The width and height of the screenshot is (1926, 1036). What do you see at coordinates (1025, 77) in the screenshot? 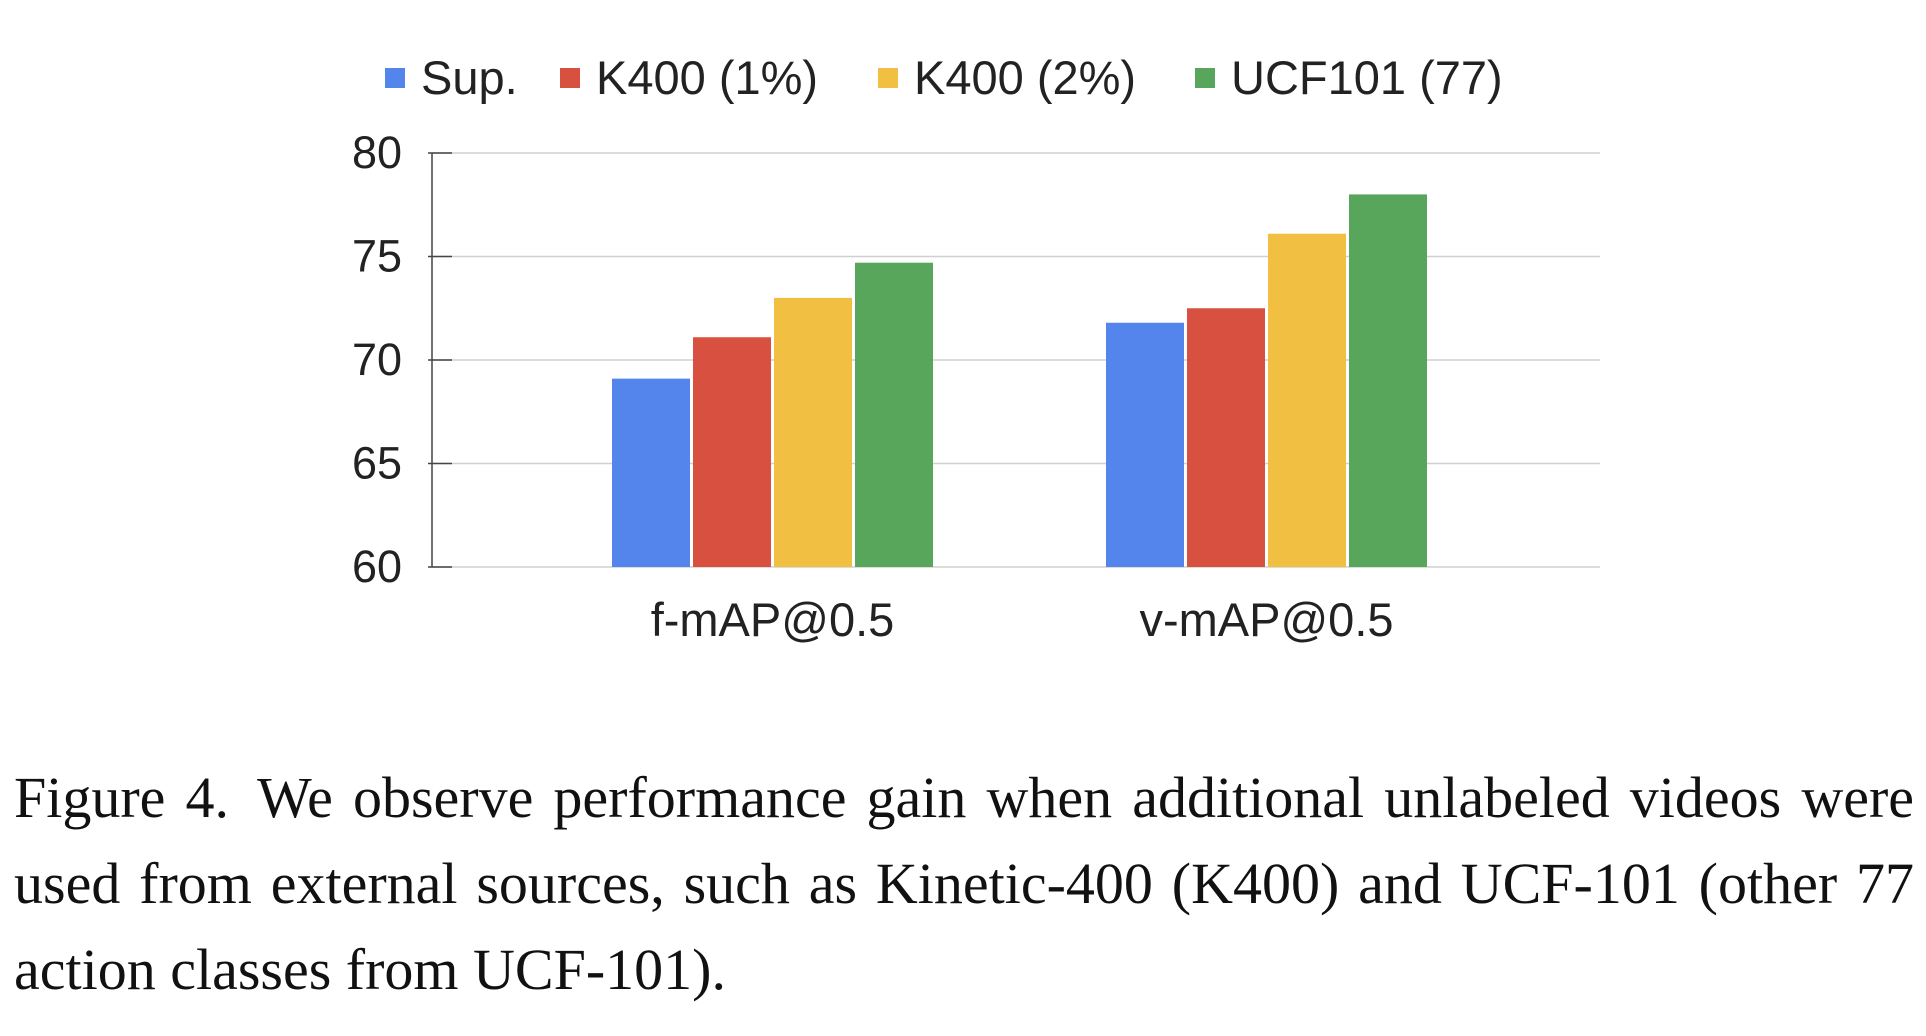
I see `legend-label: K400 (2%)` at bounding box center [1025, 77].